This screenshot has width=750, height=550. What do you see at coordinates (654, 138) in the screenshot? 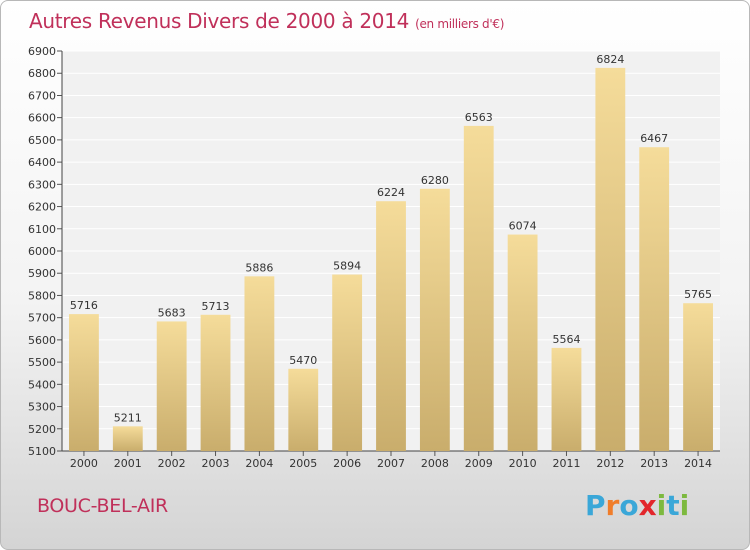
I see `data-label: 6467` at bounding box center [654, 138].